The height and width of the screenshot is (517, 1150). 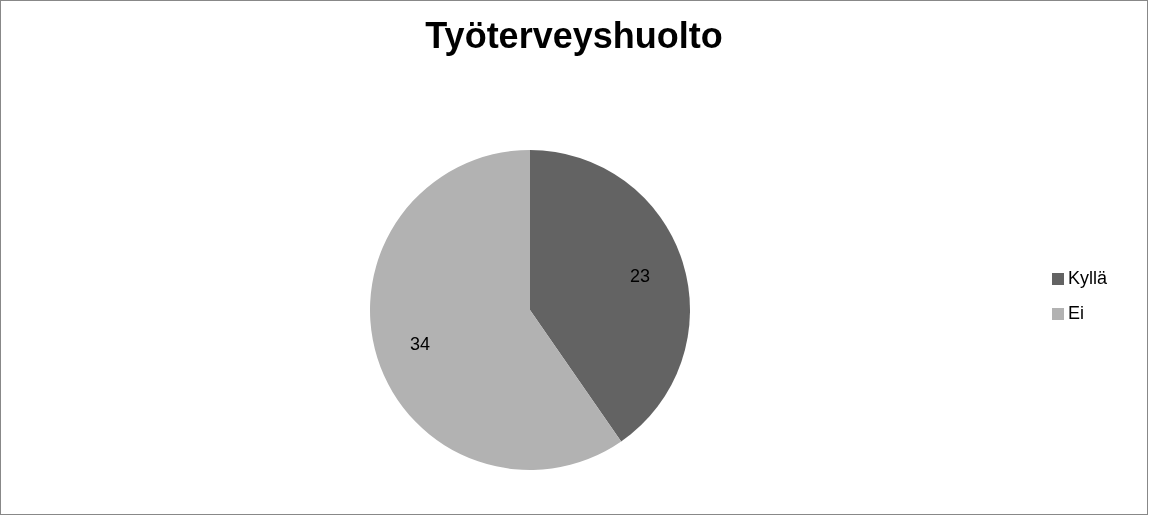 I want to click on legend-label: Kyllä, so click(x=1087, y=278).